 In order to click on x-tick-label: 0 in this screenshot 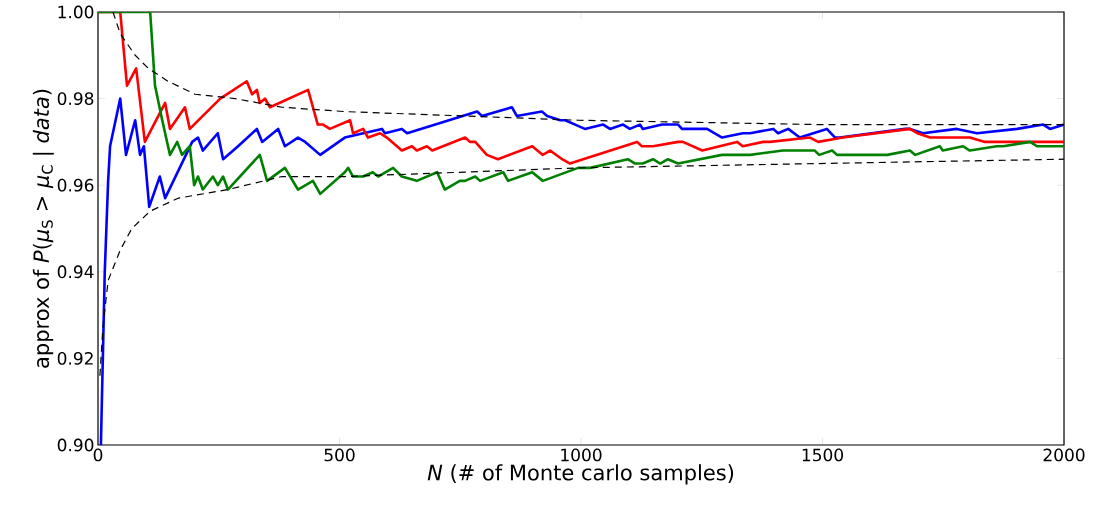, I will do `click(98, 455)`.